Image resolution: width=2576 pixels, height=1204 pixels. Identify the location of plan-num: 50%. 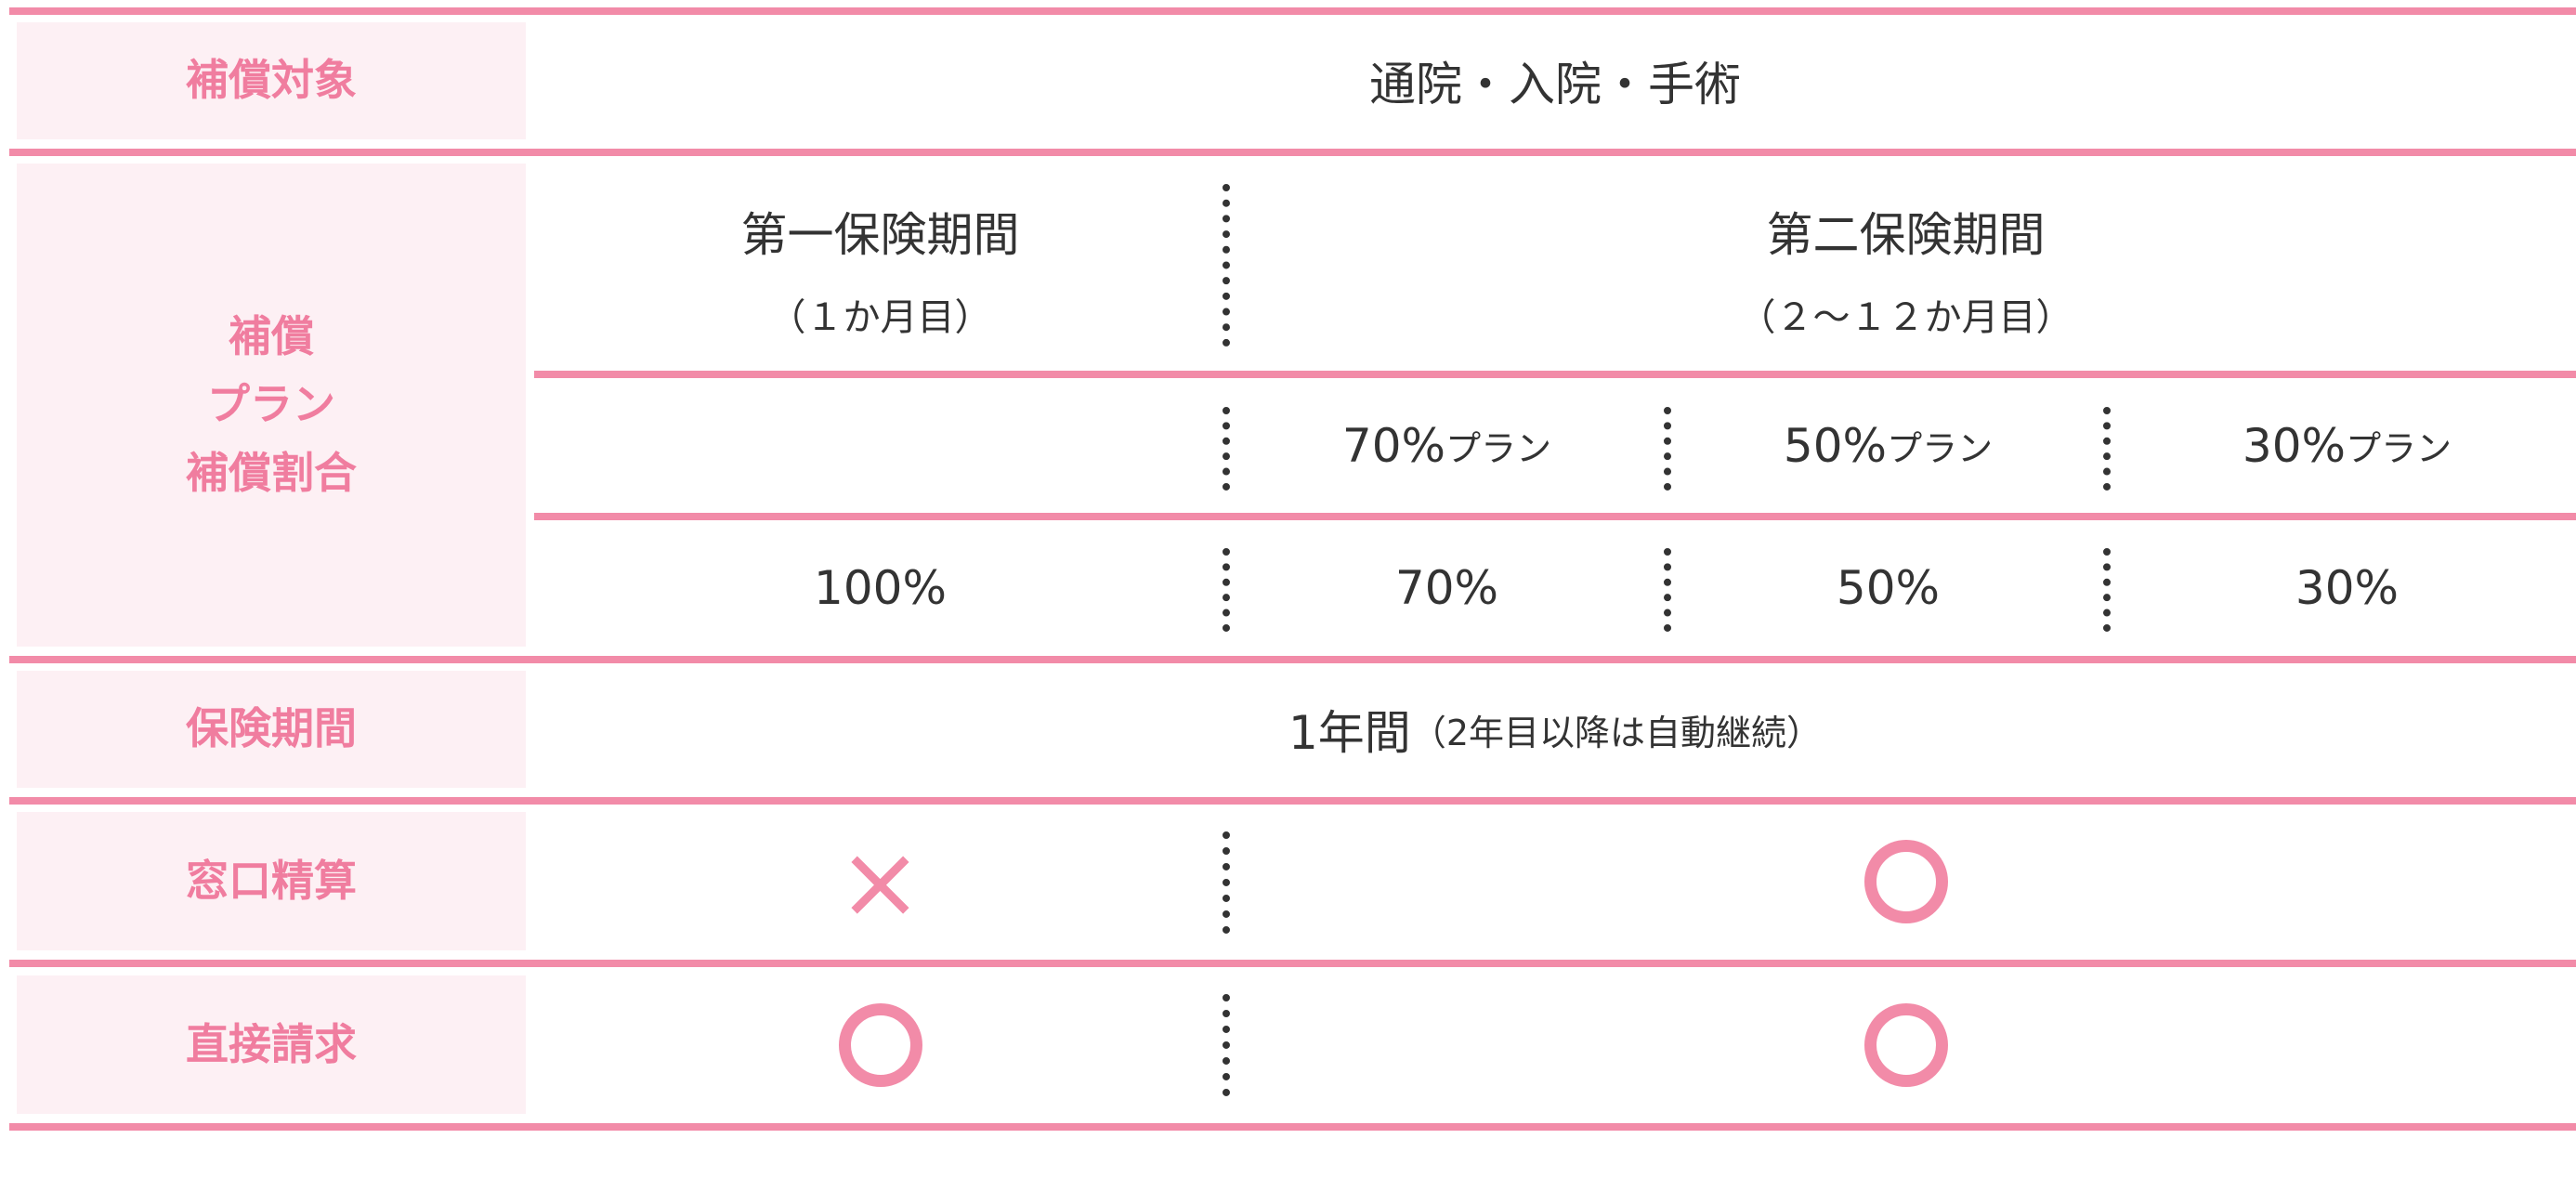
(1836, 445).